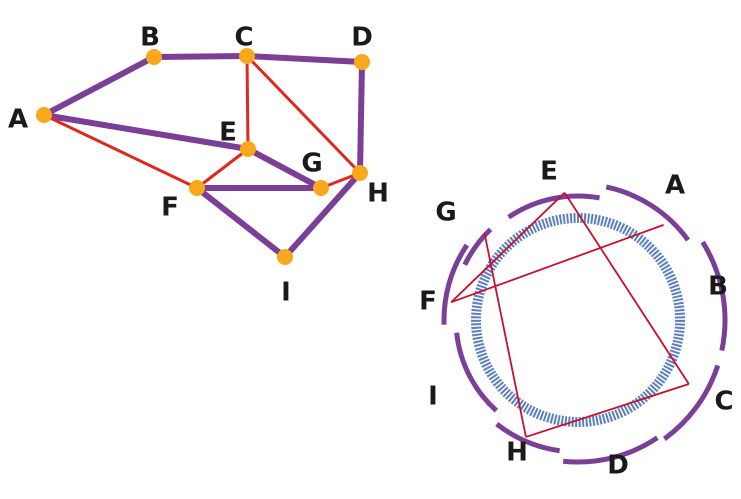 The height and width of the screenshot is (499, 741). I want to click on arc-A, so click(648, 213).